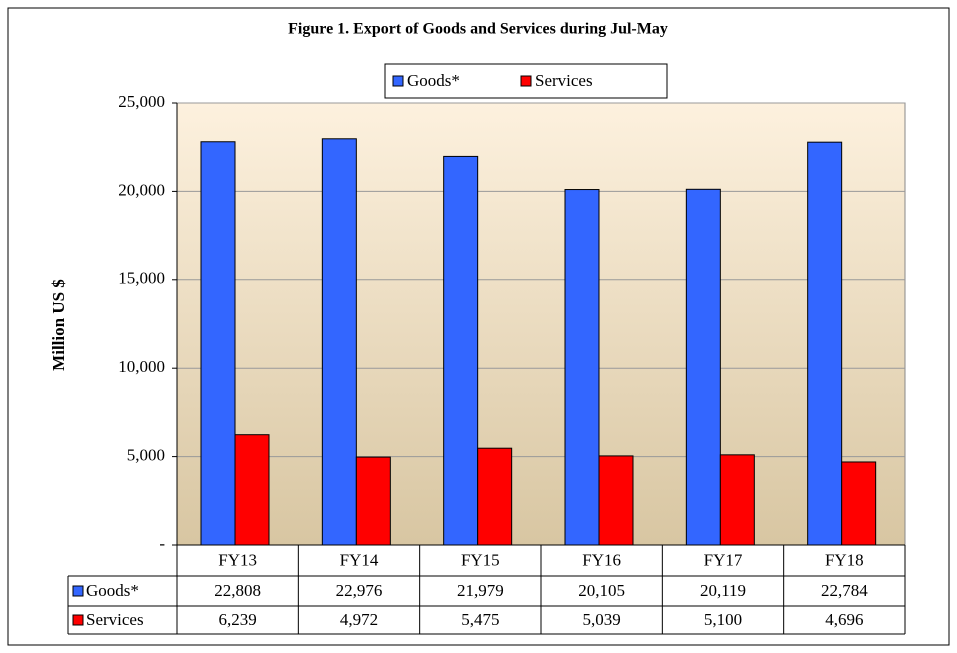 The image size is (957, 653). What do you see at coordinates (564, 80) in the screenshot?
I see `legend-label: Services` at bounding box center [564, 80].